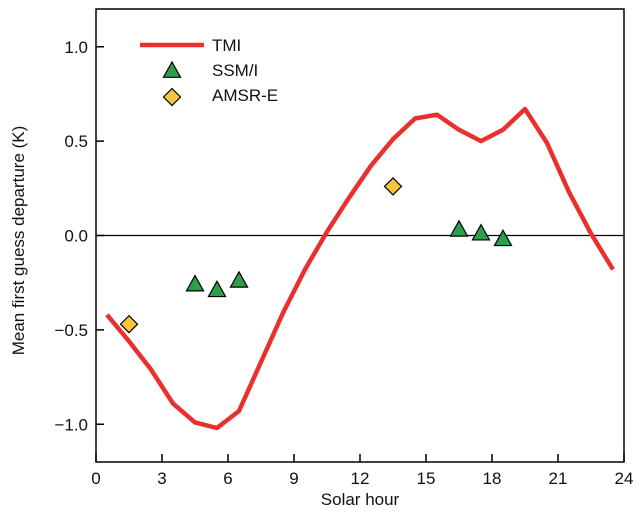 The image size is (639, 515). What do you see at coordinates (227, 478) in the screenshot?
I see `x-tick-label: 6` at bounding box center [227, 478].